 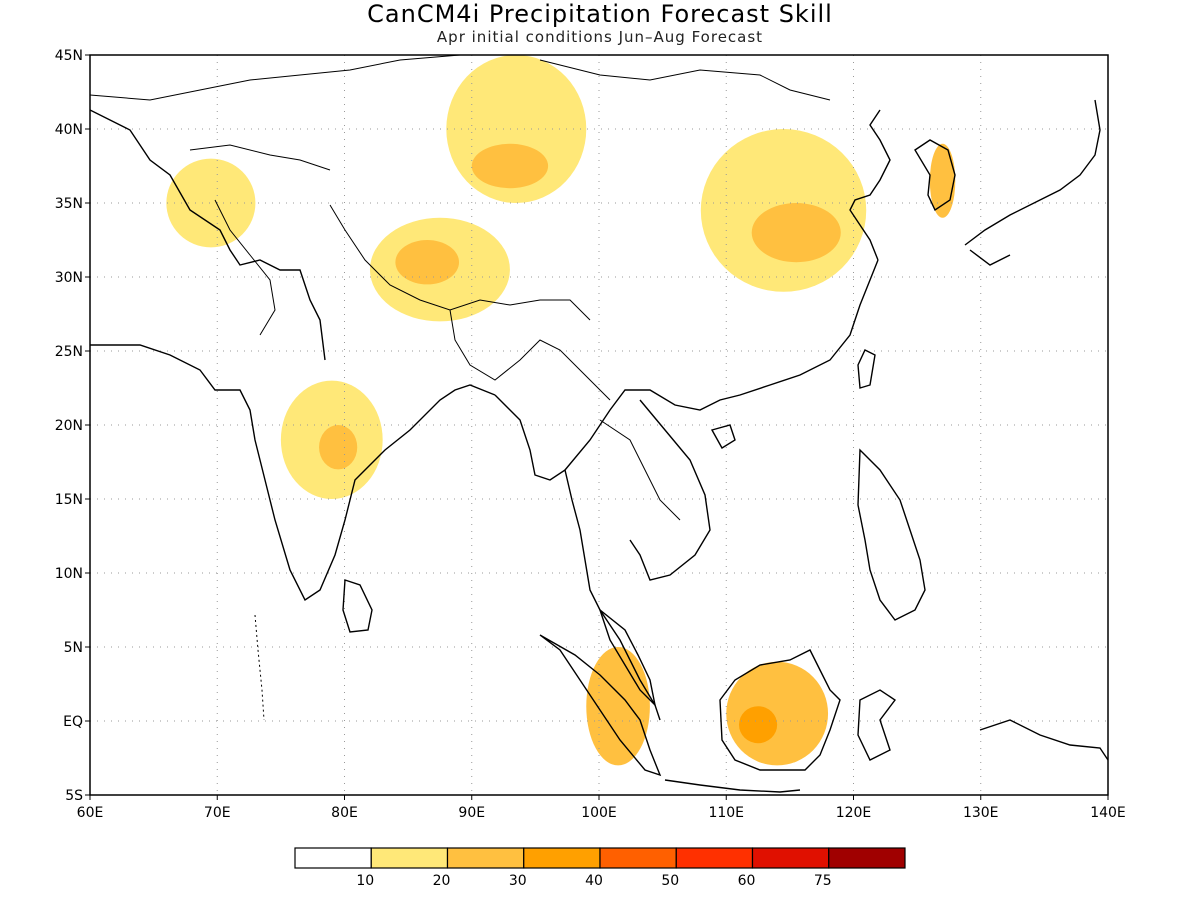 What do you see at coordinates (594, 881) in the screenshot?
I see `colorbar-label: 40` at bounding box center [594, 881].